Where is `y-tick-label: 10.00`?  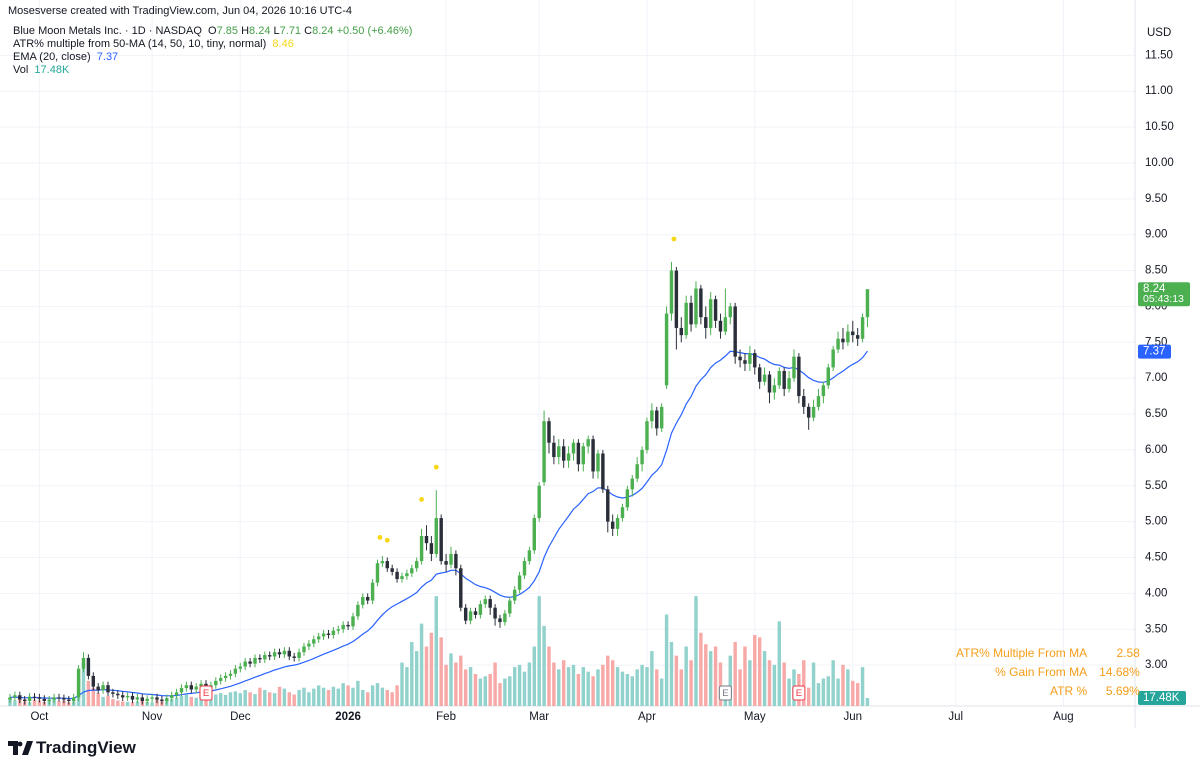
y-tick-label: 10.00 is located at coordinates (1159, 163).